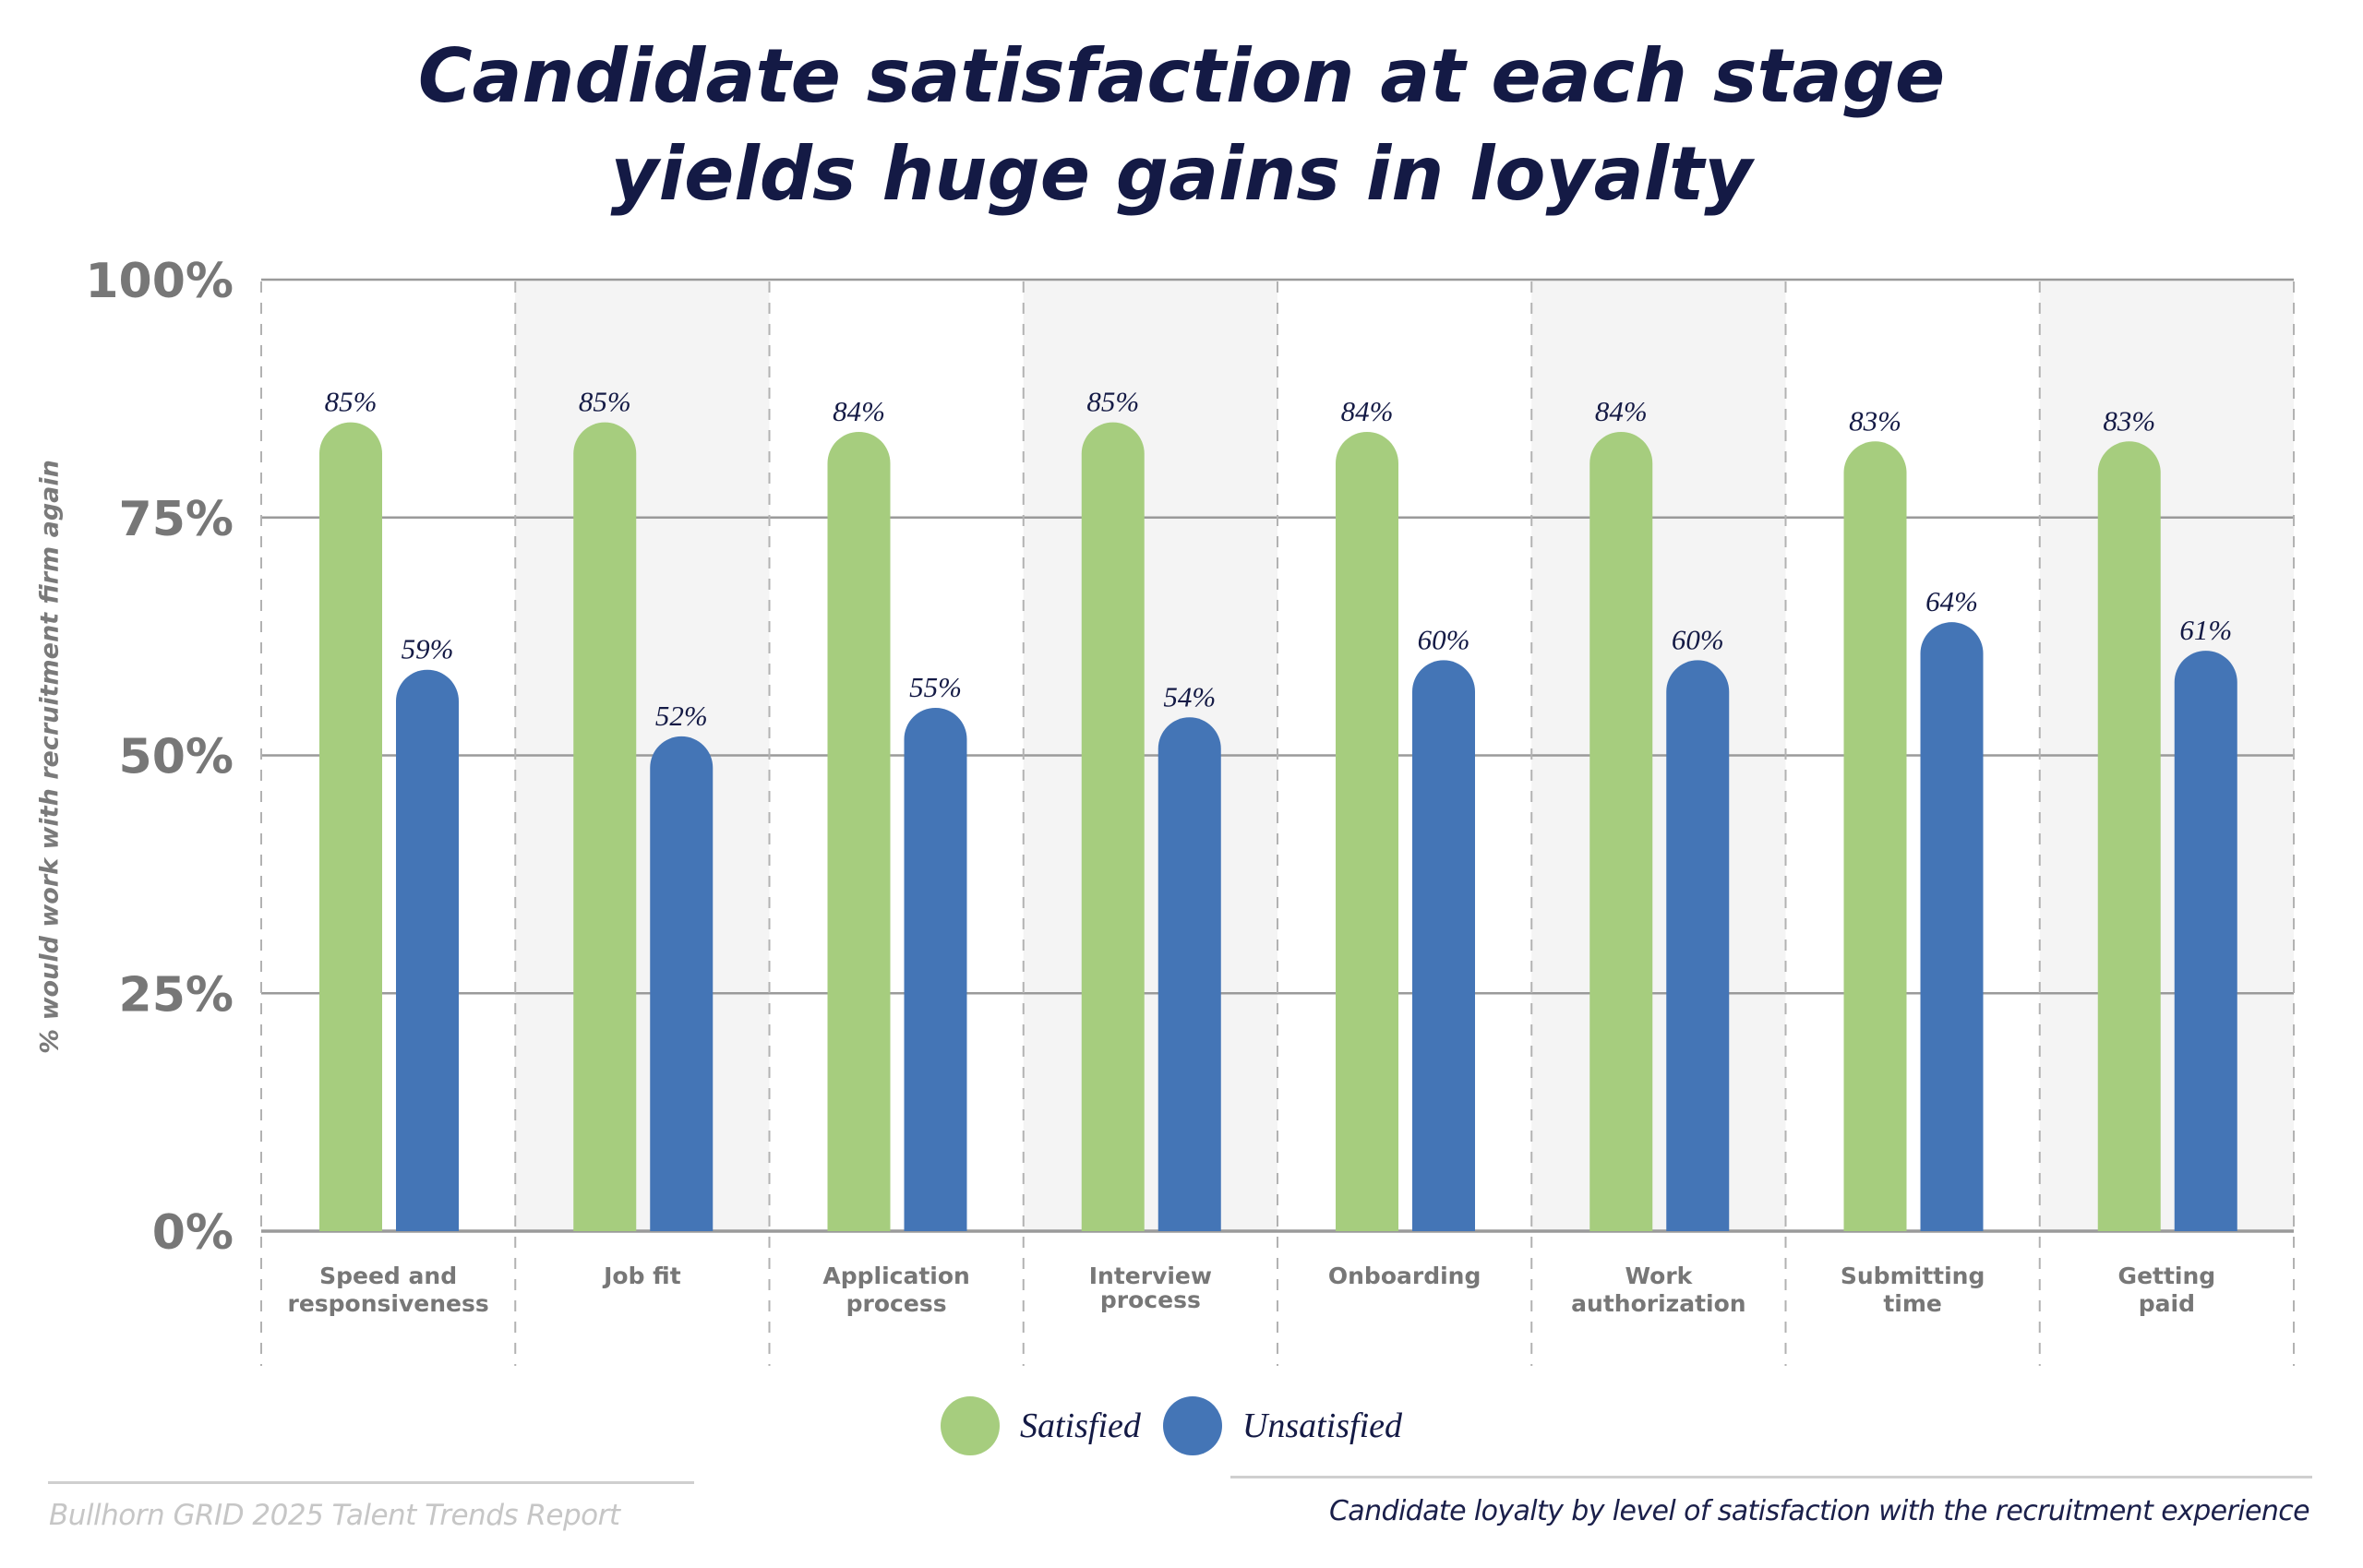 Image resolution: width=2363 pixels, height=1568 pixels. I want to click on value-label-unsatisfied: 55%, so click(936, 687).